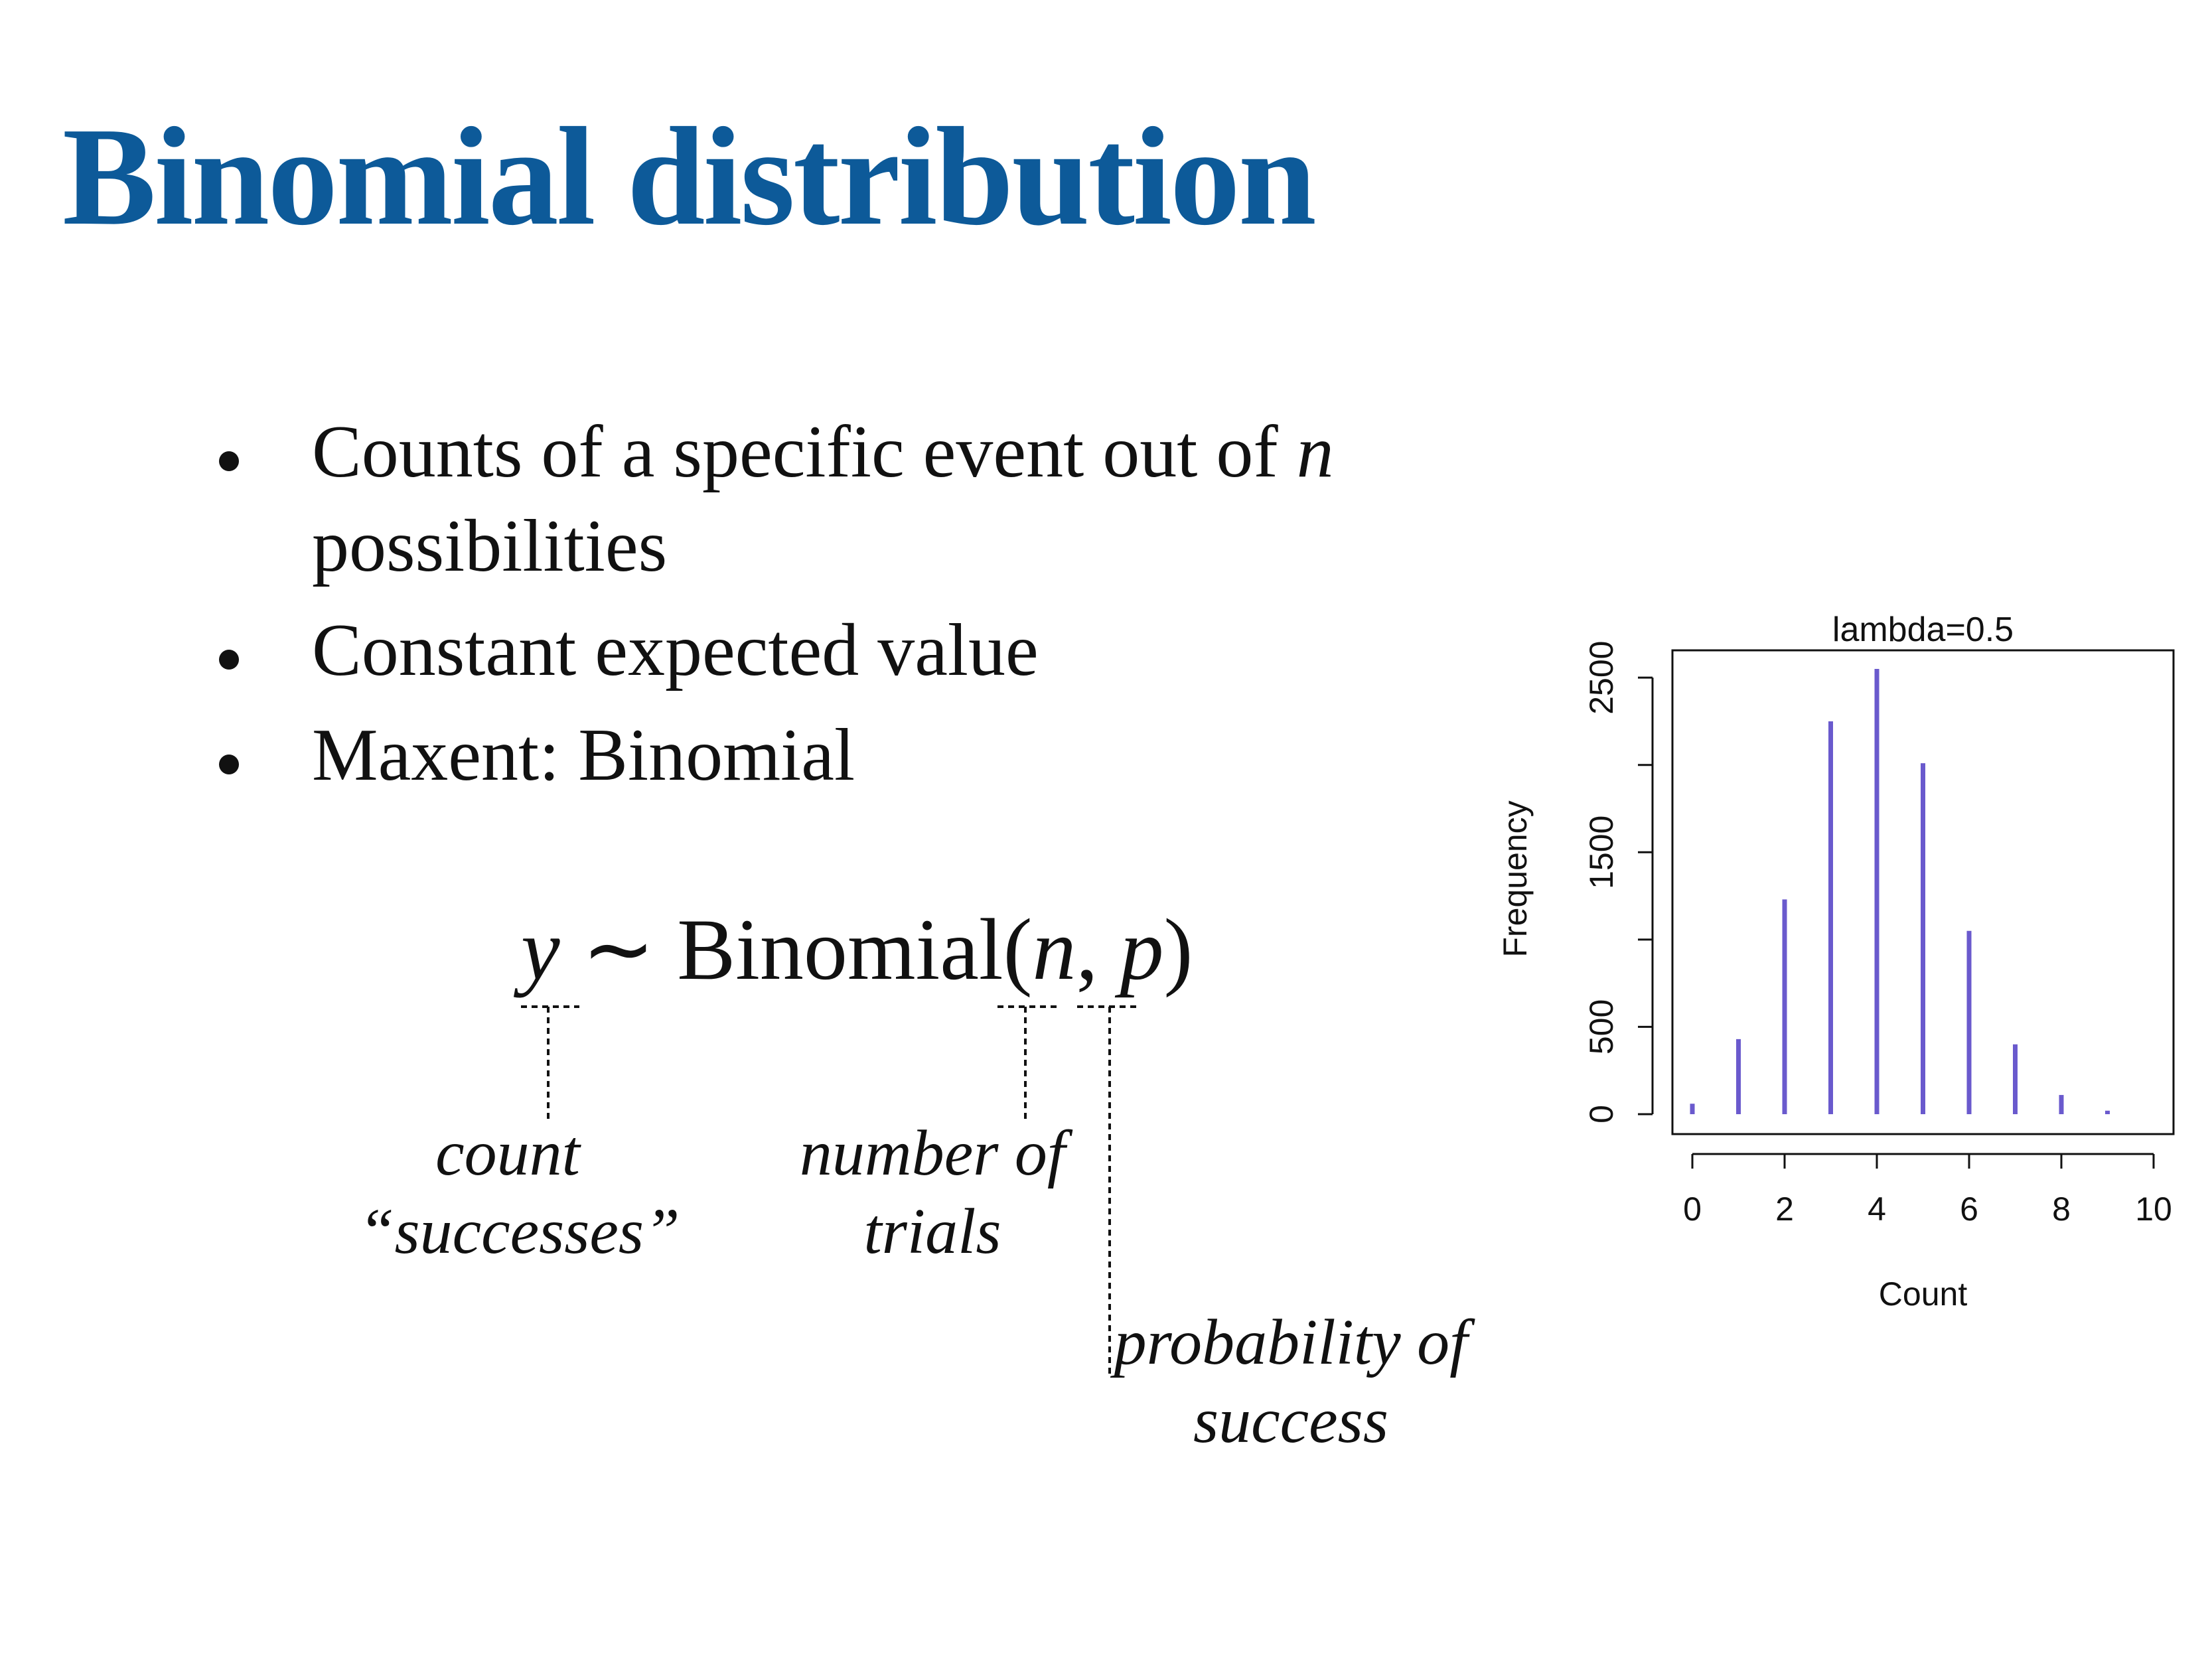  Describe the element at coordinates (840, 949) in the screenshot. I see `equation-dist-name: Binomial` at that location.